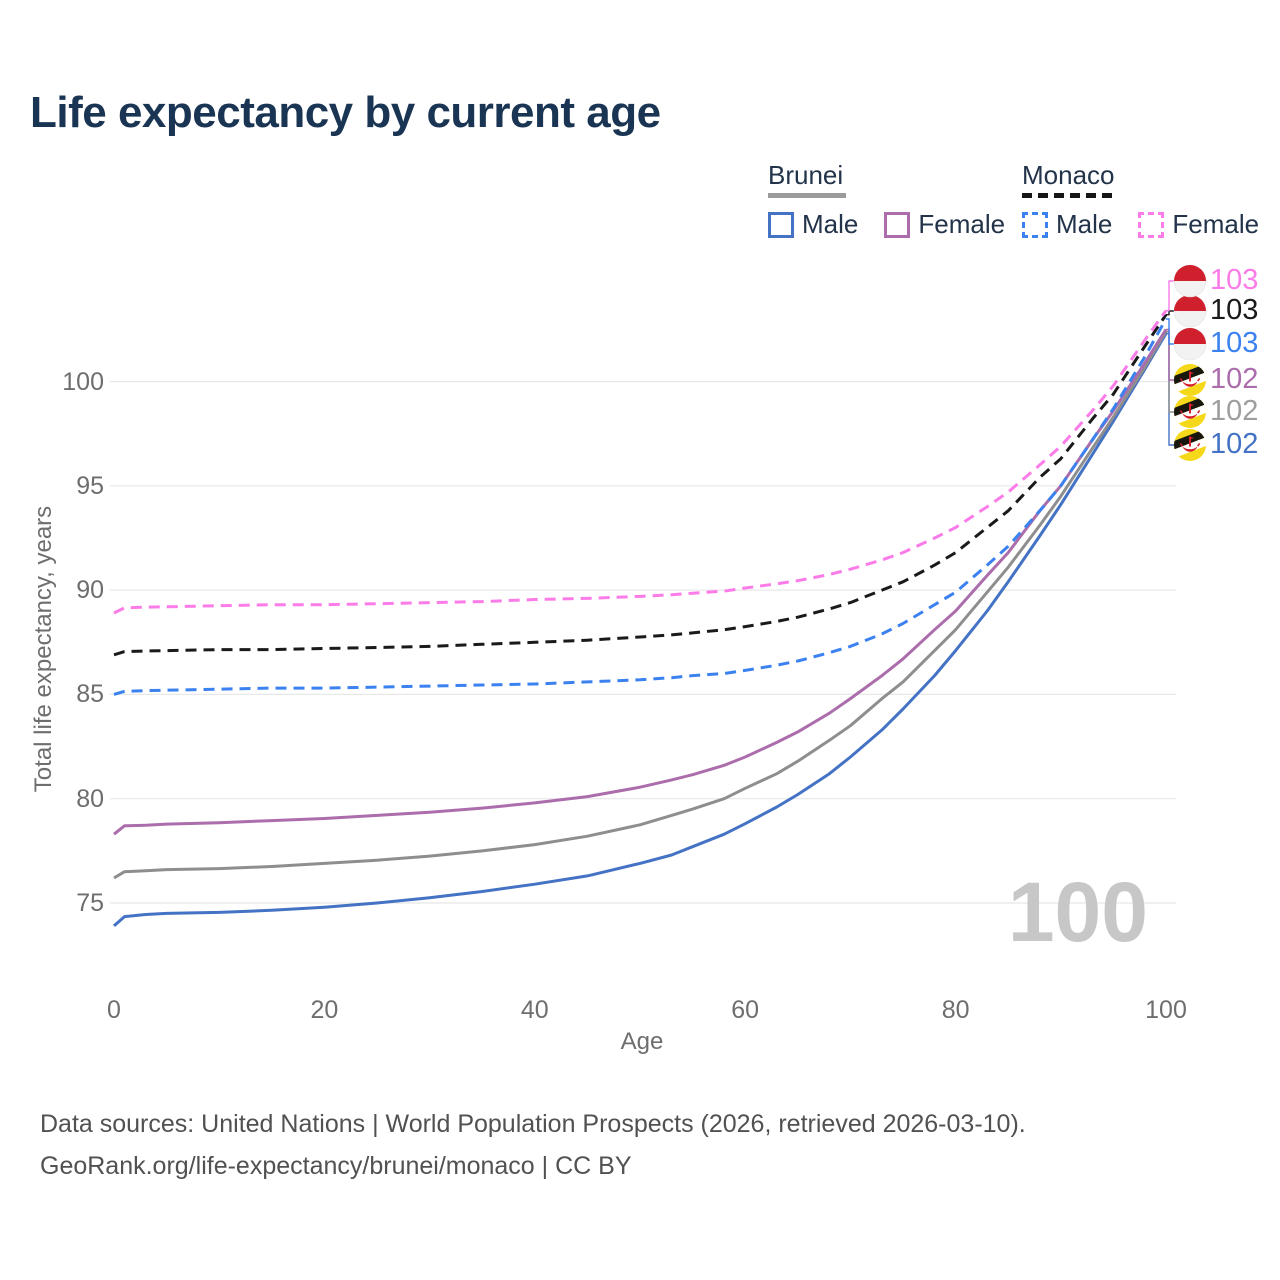 This screenshot has width=1280, height=1280. Describe the element at coordinates (895, 200) in the screenshot. I see `legend-group-brunei: Brunei Male Female` at that location.